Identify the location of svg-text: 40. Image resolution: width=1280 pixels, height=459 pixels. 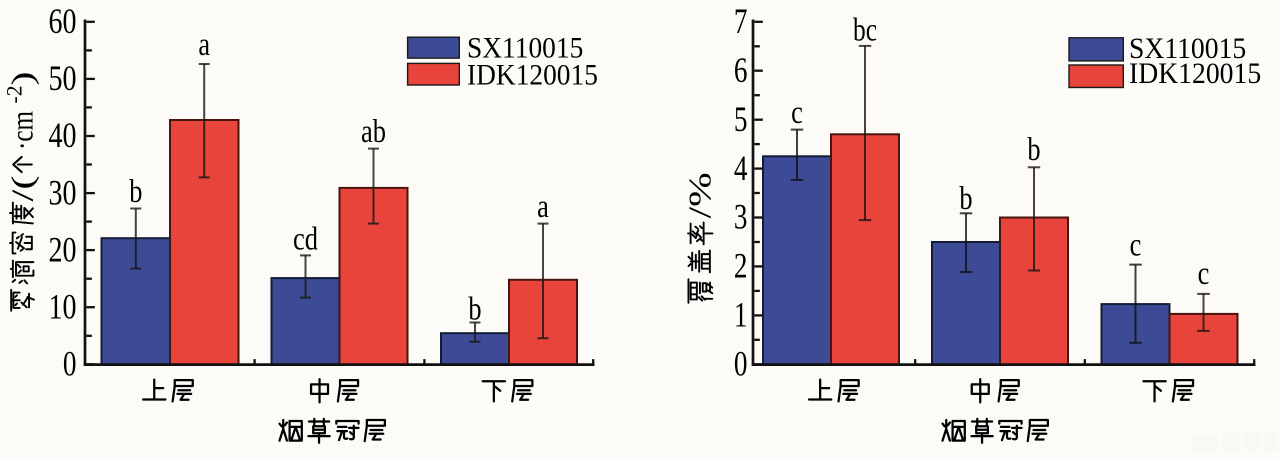
(63, 135).